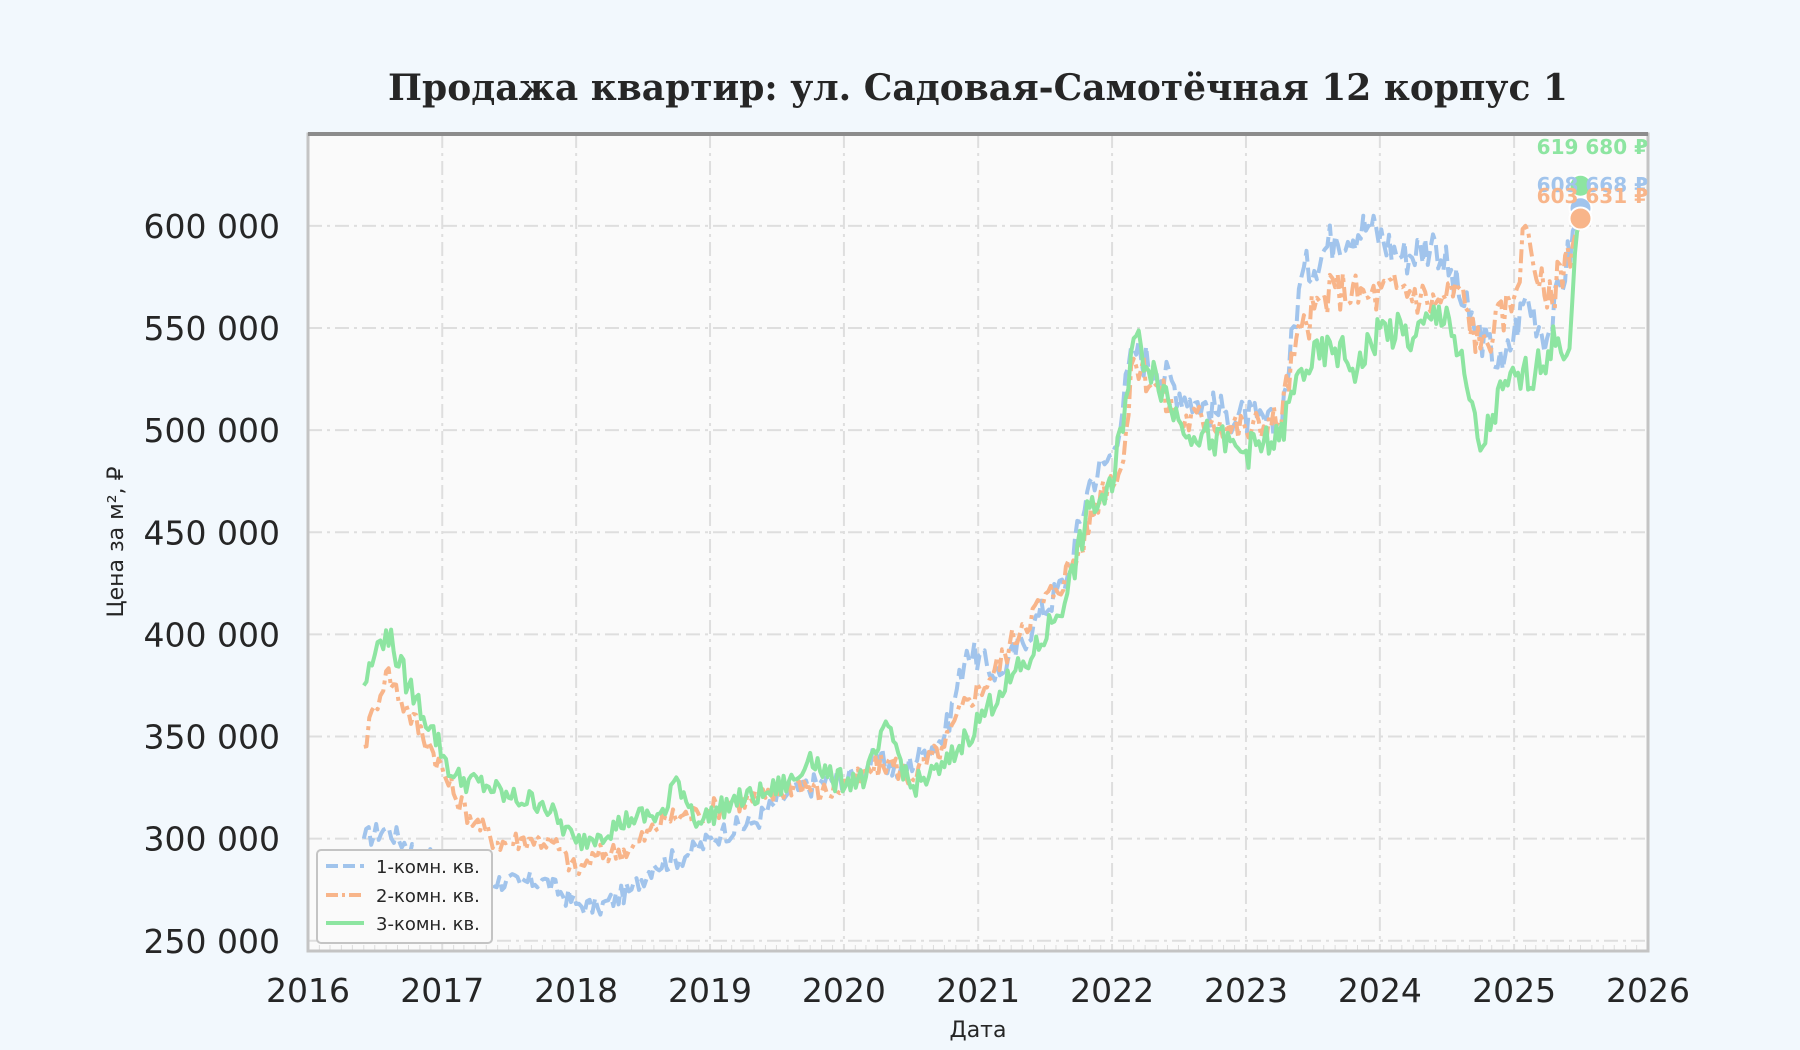  I want to click on y-tick-label: 350 000, so click(212, 737).